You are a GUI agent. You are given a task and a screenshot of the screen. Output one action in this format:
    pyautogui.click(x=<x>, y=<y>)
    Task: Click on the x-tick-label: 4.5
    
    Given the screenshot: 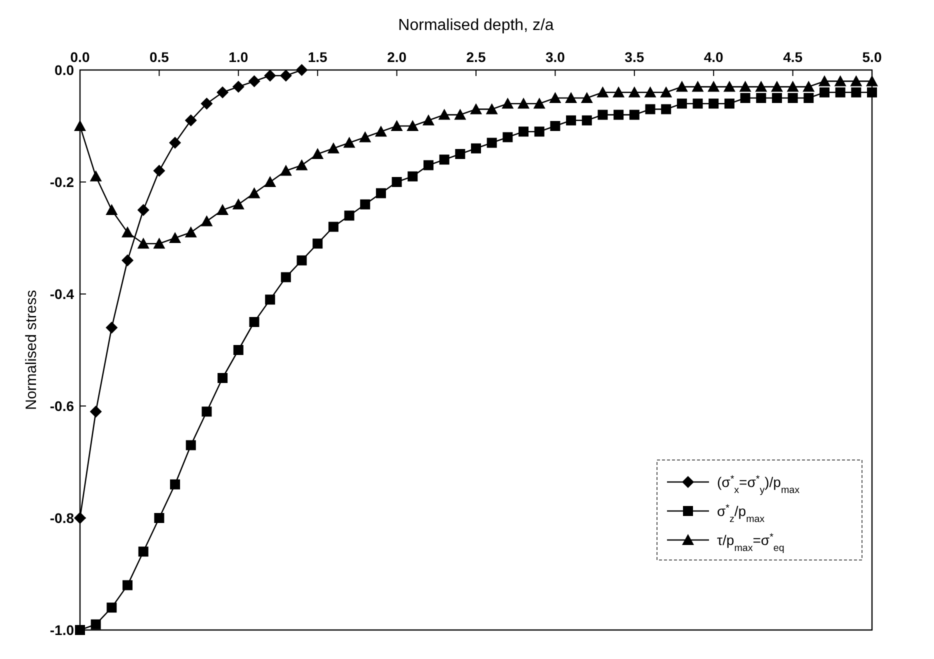 What is the action you would take?
    pyautogui.click(x=793, y=57)
    